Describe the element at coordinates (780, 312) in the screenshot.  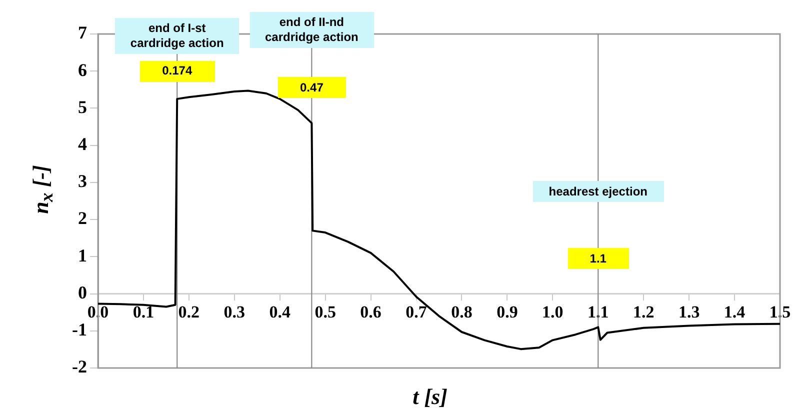
I see `x-tick-label: 1.5` at that location.